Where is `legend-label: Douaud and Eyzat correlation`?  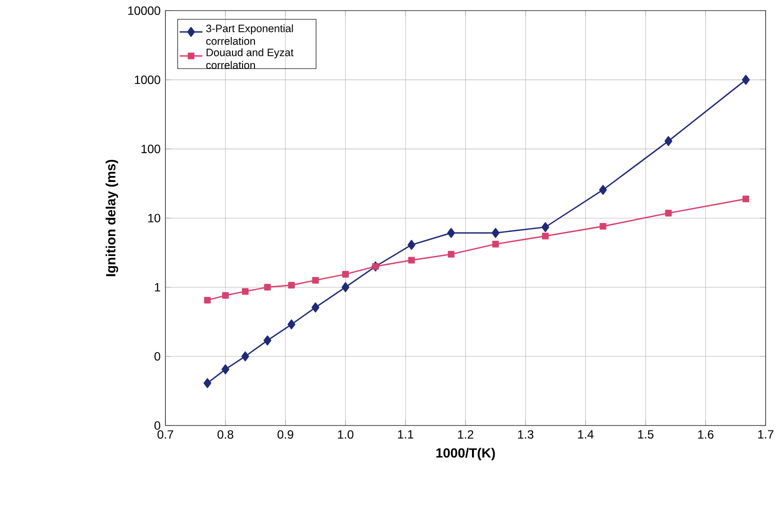
legend-label: Douaud and Eyzat correlation is located at coordinates (250, 59).